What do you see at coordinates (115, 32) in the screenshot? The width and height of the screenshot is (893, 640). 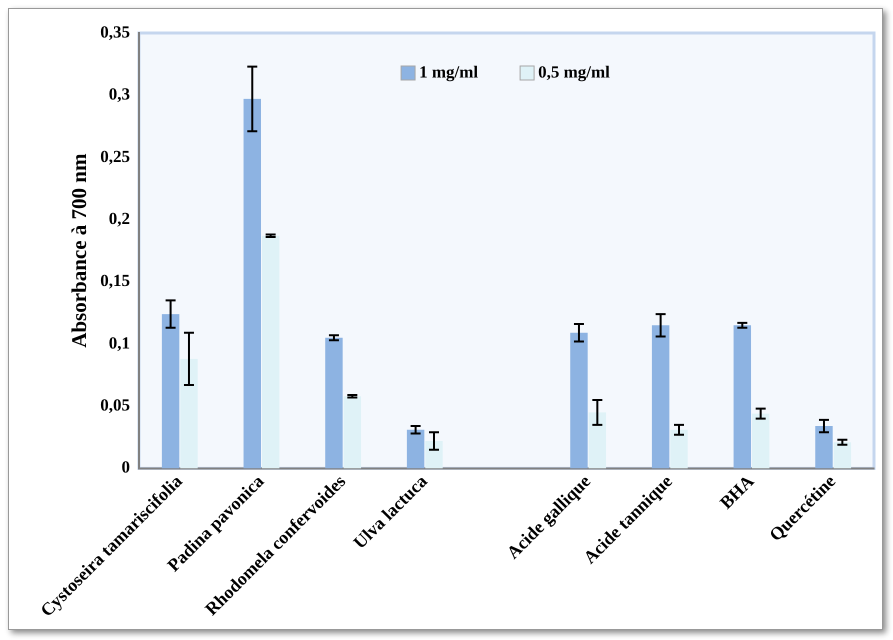 I see `y-tick-label: 0,35` at bounding box center [115, 32].